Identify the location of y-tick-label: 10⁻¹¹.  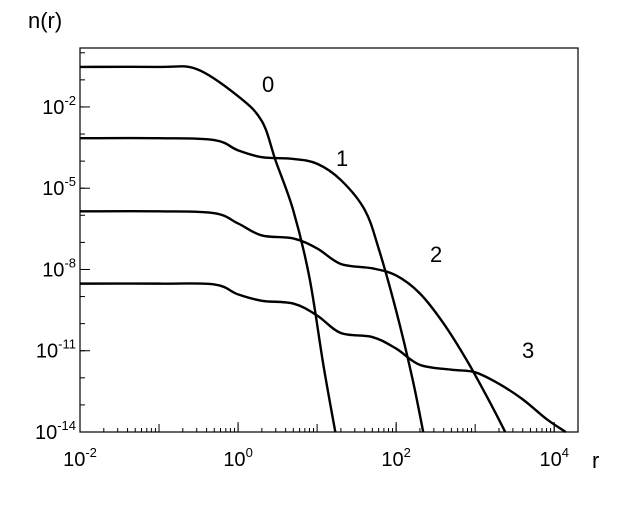
(56, 350).